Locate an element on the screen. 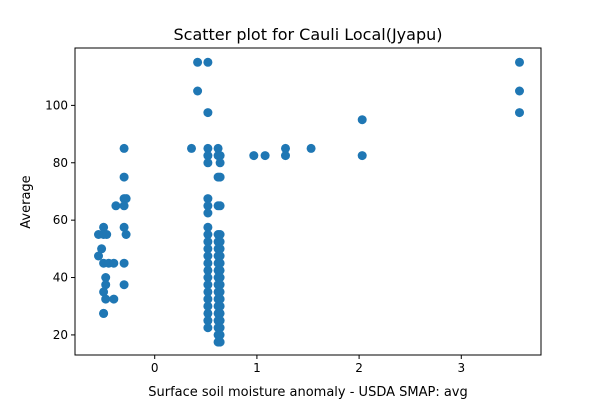 The width and height of the screenshot is (600, 400). x-axis-ticks: 0 1 2 3 is located at coordinates (308, 365).